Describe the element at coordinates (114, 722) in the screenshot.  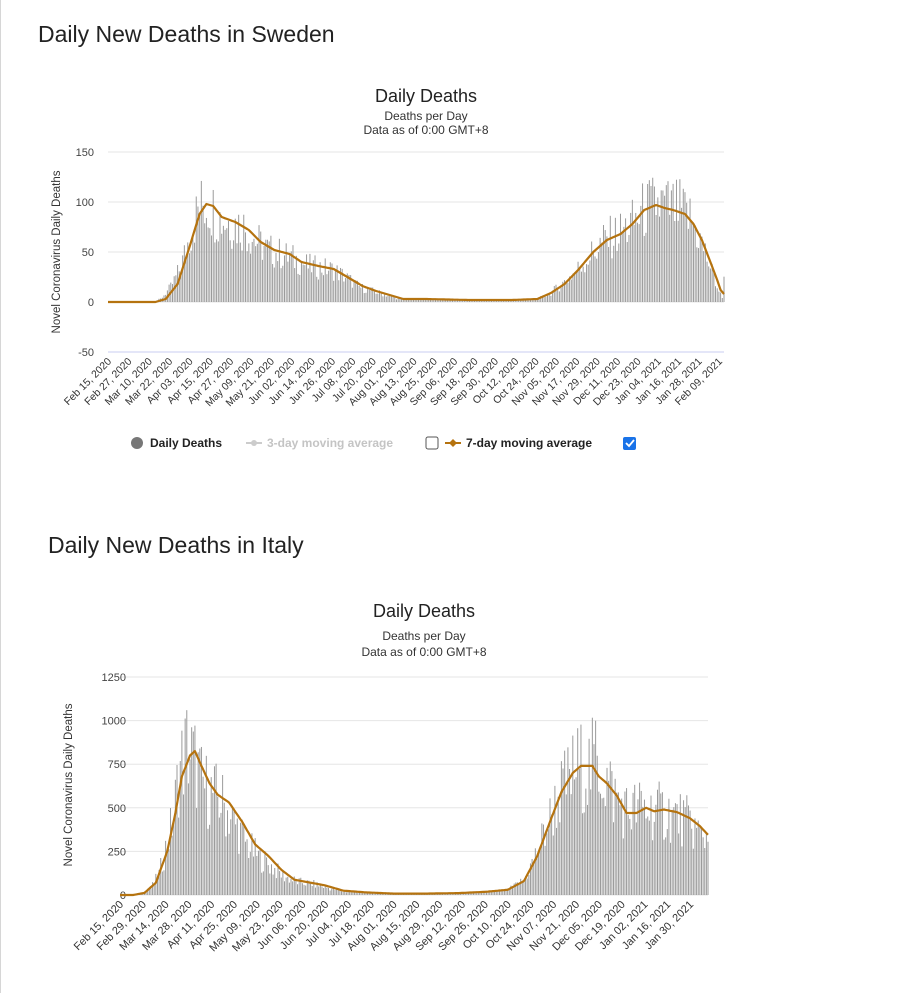
I see `y-tick-label: 1000` at that location.